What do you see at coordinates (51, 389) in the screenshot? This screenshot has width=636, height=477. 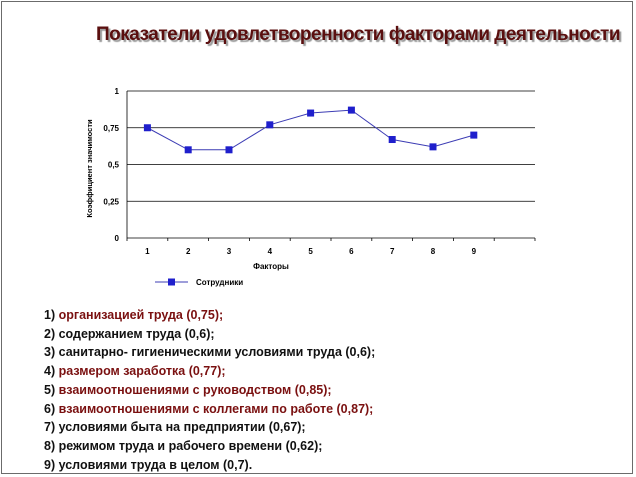 I see `factor-number: 5)` at bounding box center [51, 389].